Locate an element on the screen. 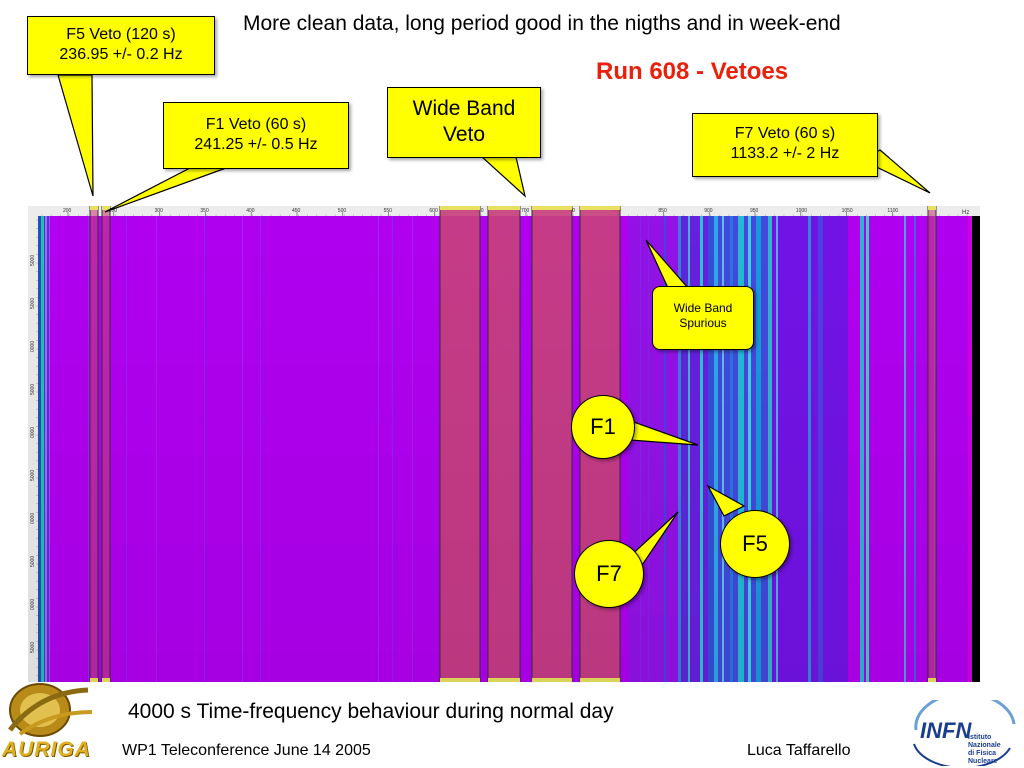  footer-author: Luca Taffarello is located at coordinates (799, 750).